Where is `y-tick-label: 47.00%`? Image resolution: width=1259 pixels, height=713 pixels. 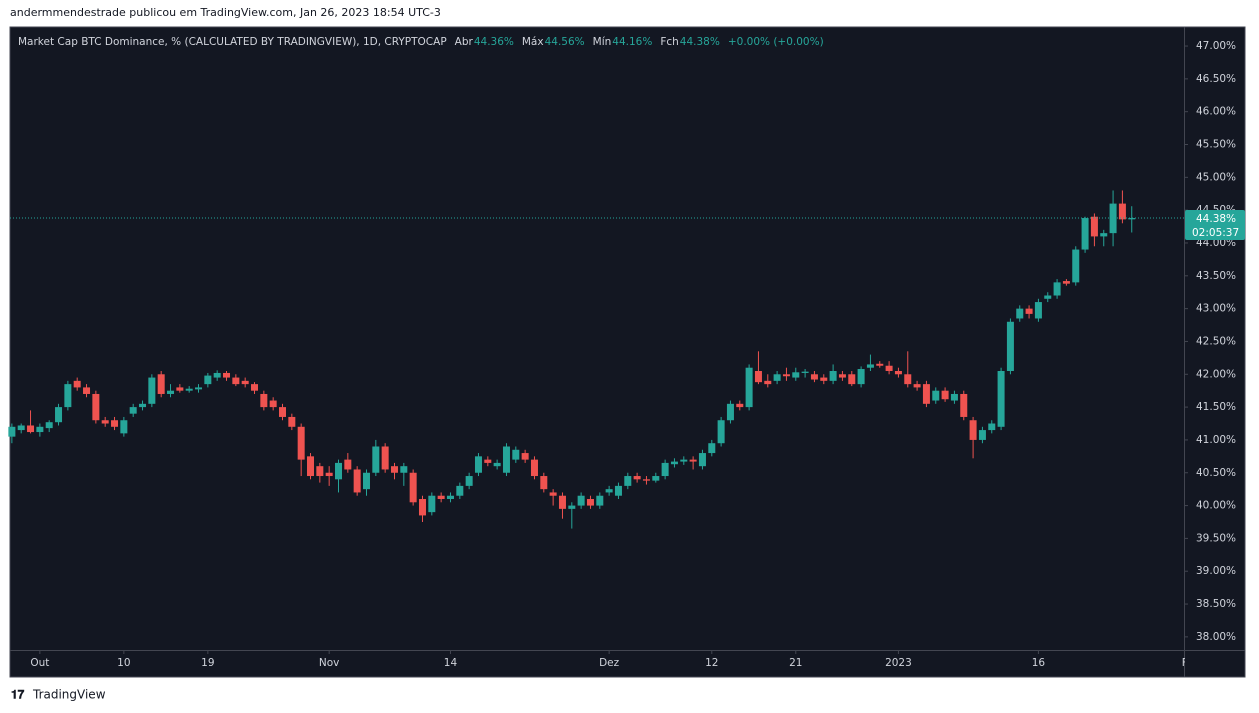
y-tick-label: 47.00% is located at coordinates (1216, 46).